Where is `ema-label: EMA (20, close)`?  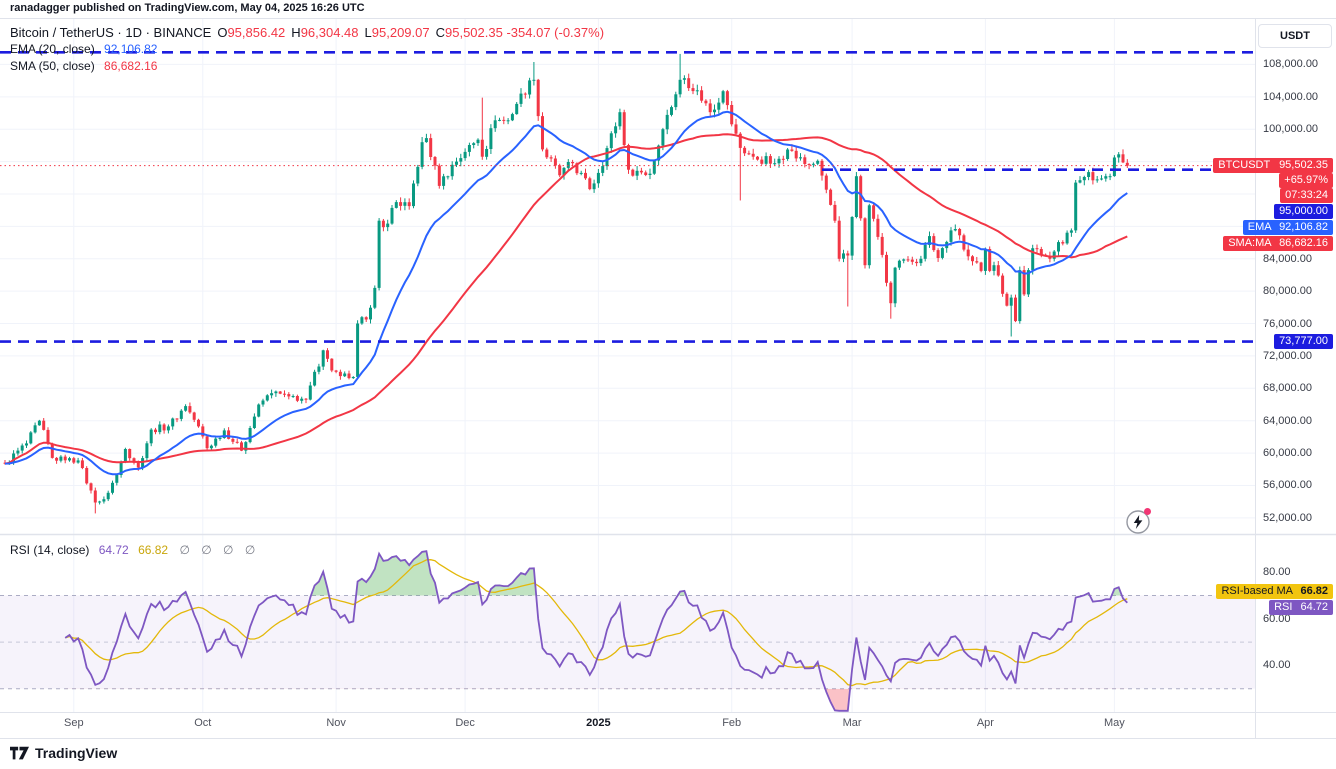
ema-label: EMA (20, close) is located at coordinates (52, 49).